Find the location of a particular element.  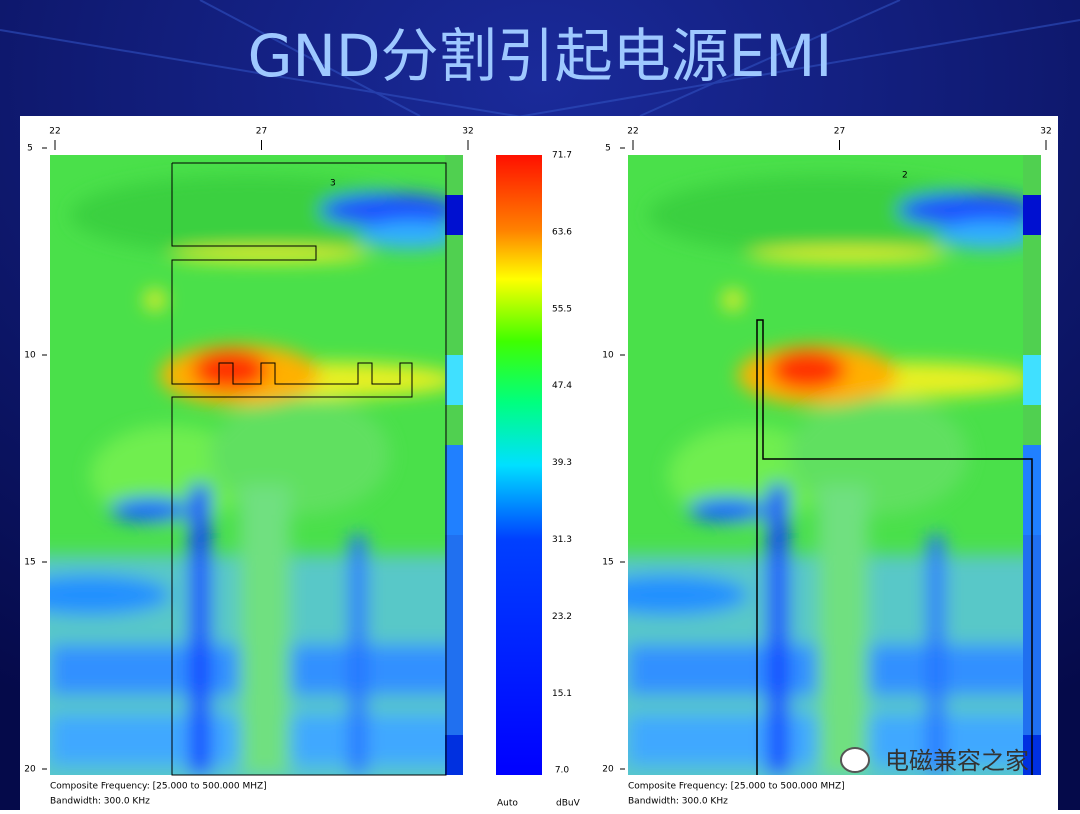

colorbar-unit: dBuV is located at coordinates (568, 804).